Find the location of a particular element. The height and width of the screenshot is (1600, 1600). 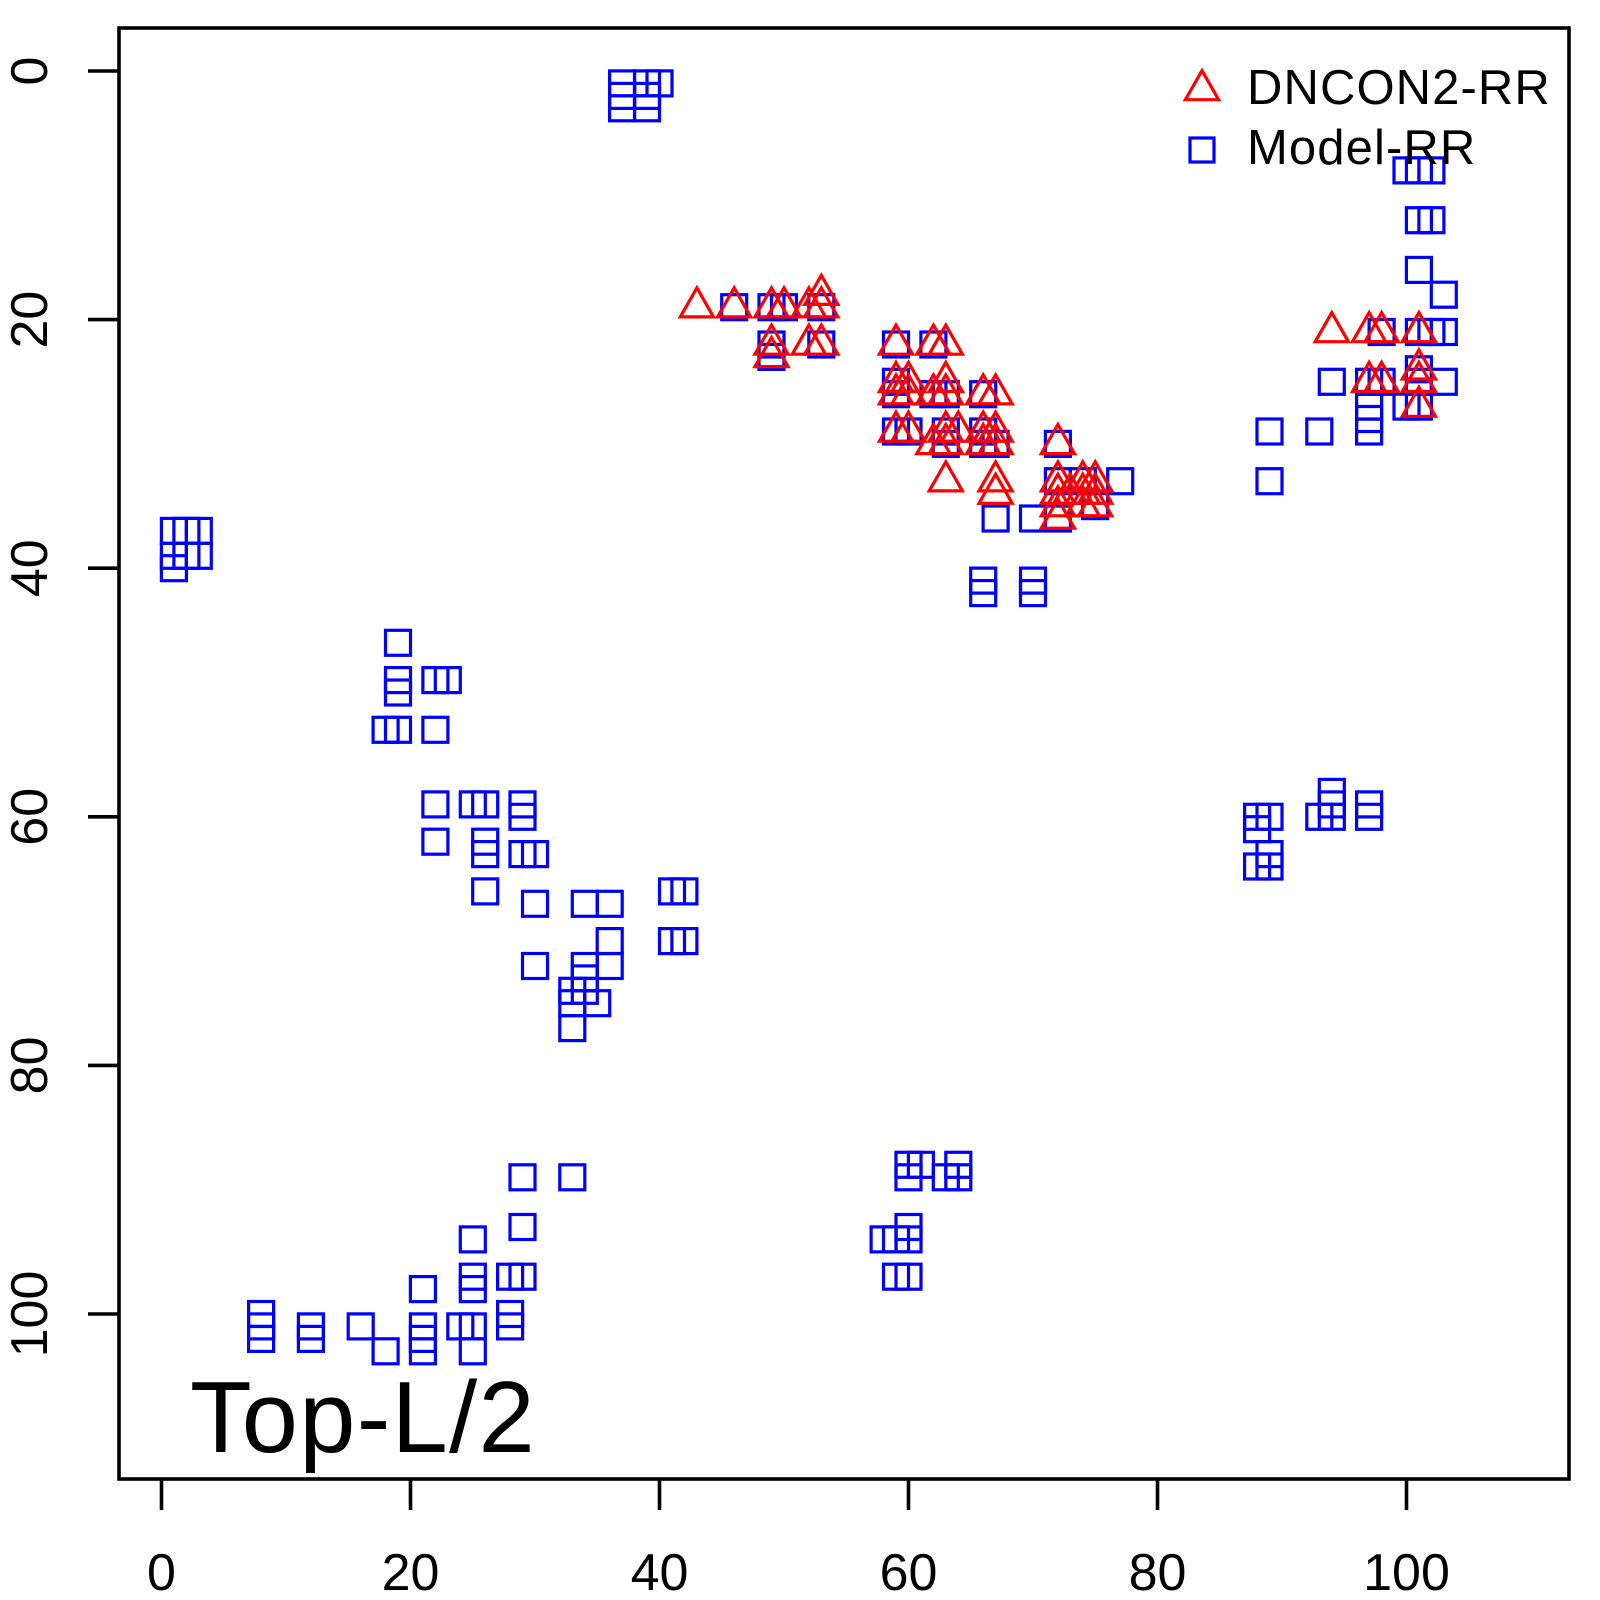

svg-text: Top-L/2 is located at coordinates (363, 1418).